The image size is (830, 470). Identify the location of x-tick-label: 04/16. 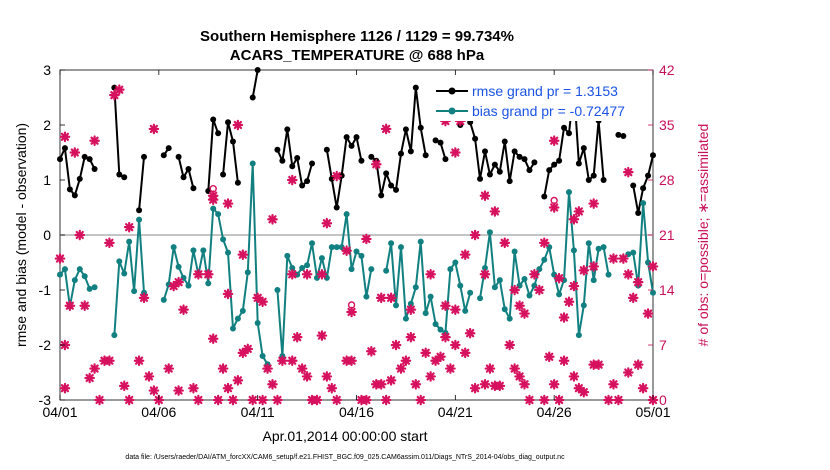
(356, 412).